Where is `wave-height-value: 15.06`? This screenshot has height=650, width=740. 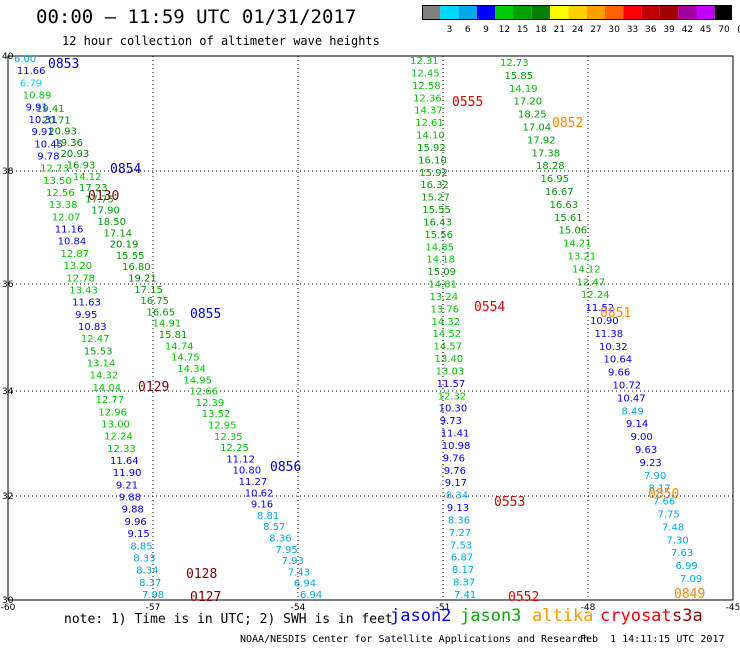
wave-height-value: 15.06 is located at coordinates (573, 231).